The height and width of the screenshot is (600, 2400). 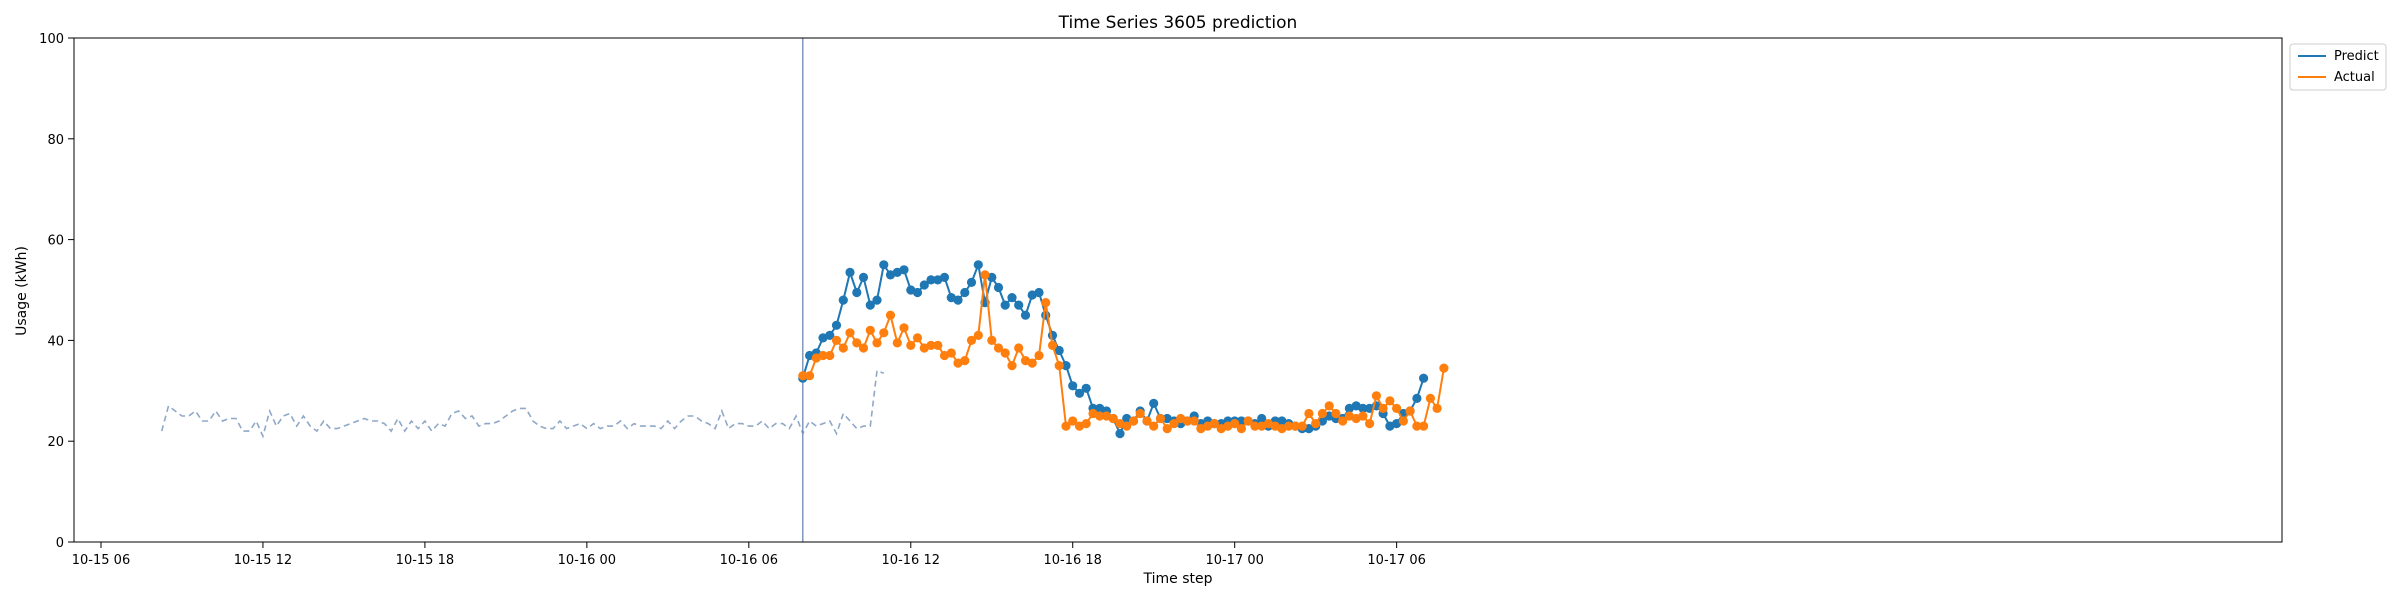 What do you see at coordinates (1073, 560) in the screenshot?
I see `x-tick-label: 10-16 18` at bounding box center [1073, 560].